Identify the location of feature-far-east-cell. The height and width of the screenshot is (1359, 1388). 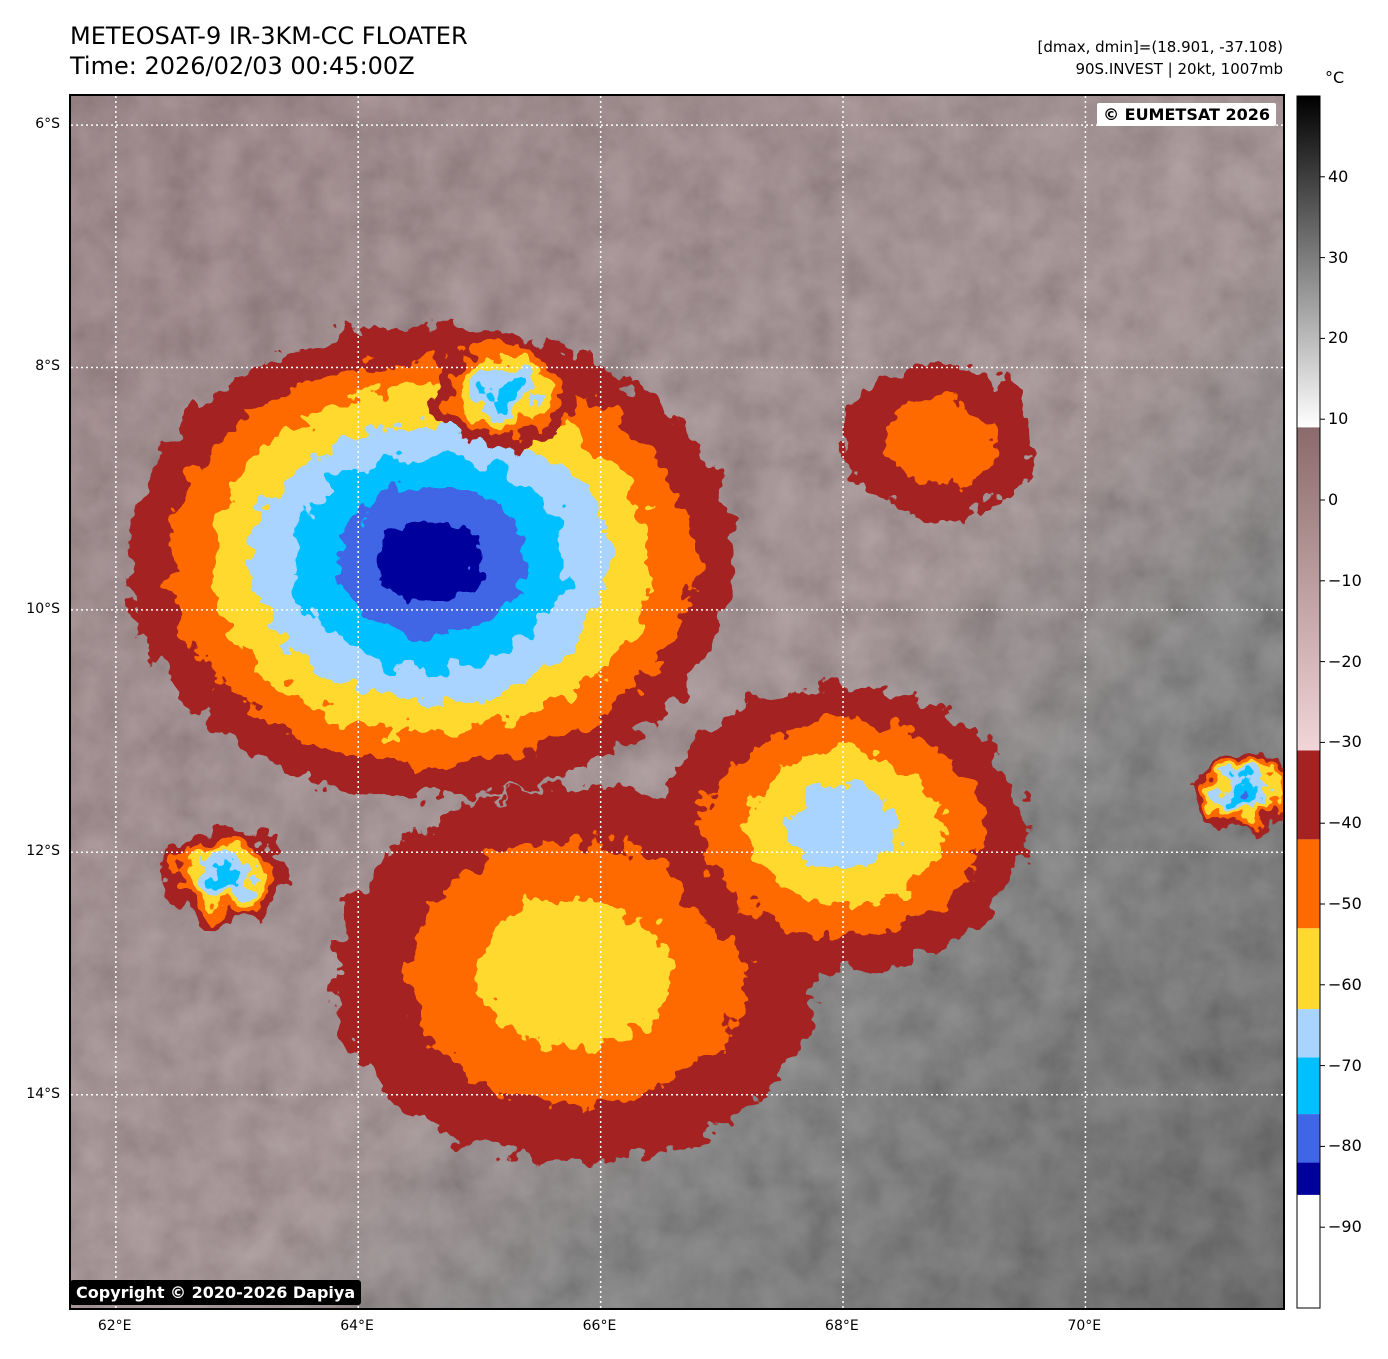
(1238, 791).